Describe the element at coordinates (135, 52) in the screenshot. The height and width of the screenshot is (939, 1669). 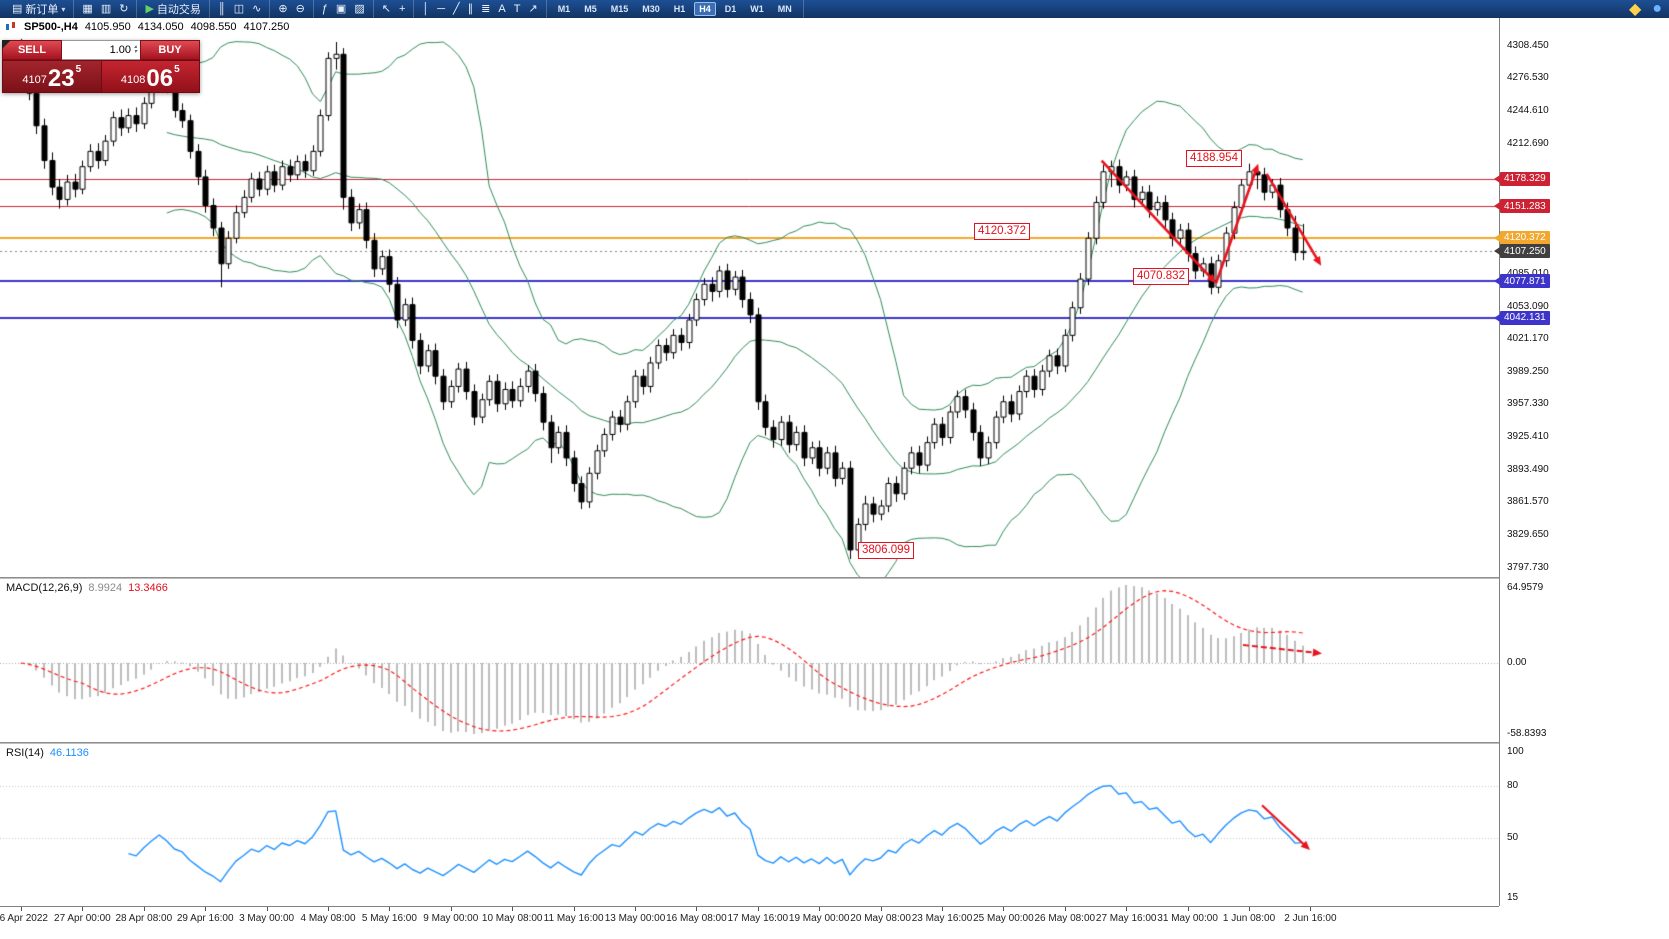
I see `lot-decrease-button: ▾` at that location.